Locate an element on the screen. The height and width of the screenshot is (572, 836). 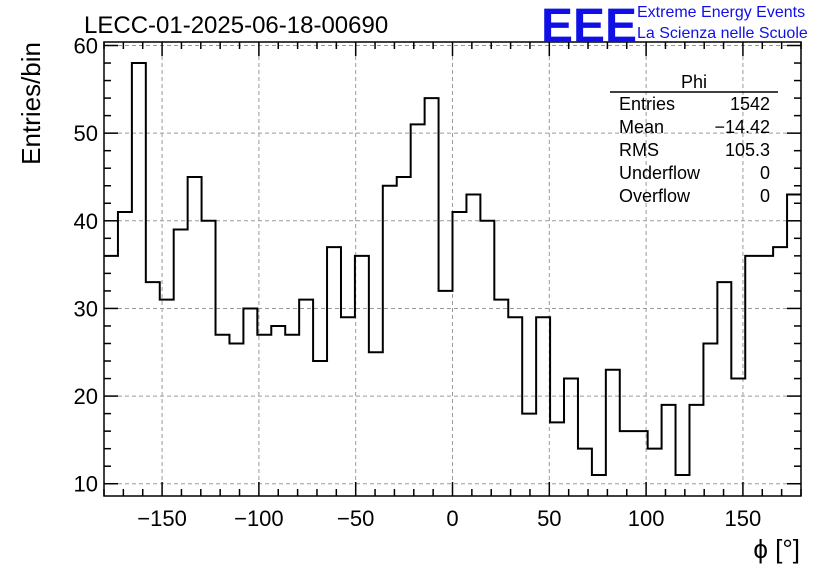
stats-label: Entries is located at coordinates (647, 104).